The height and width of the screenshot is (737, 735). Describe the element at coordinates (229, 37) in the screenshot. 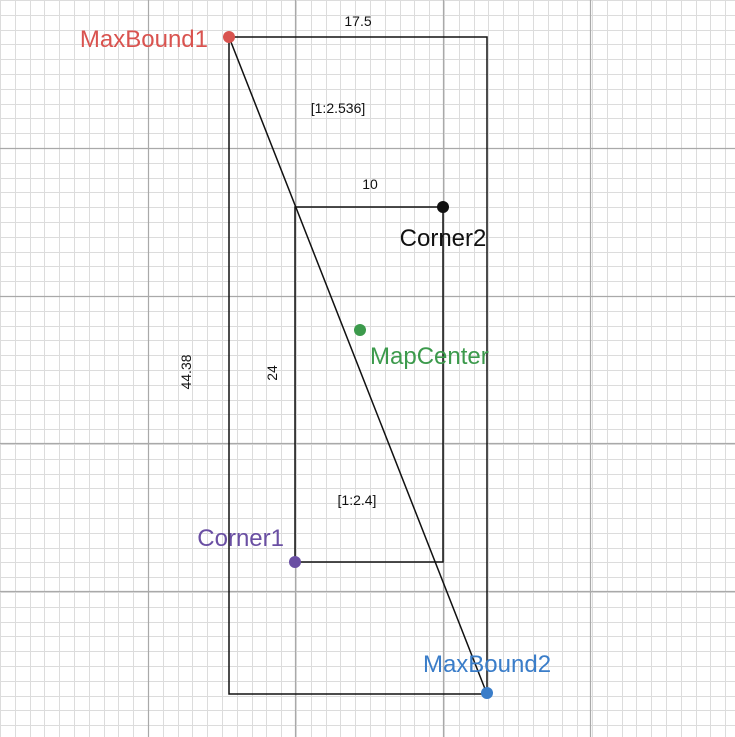

I see `maxbound1-point` at that location.